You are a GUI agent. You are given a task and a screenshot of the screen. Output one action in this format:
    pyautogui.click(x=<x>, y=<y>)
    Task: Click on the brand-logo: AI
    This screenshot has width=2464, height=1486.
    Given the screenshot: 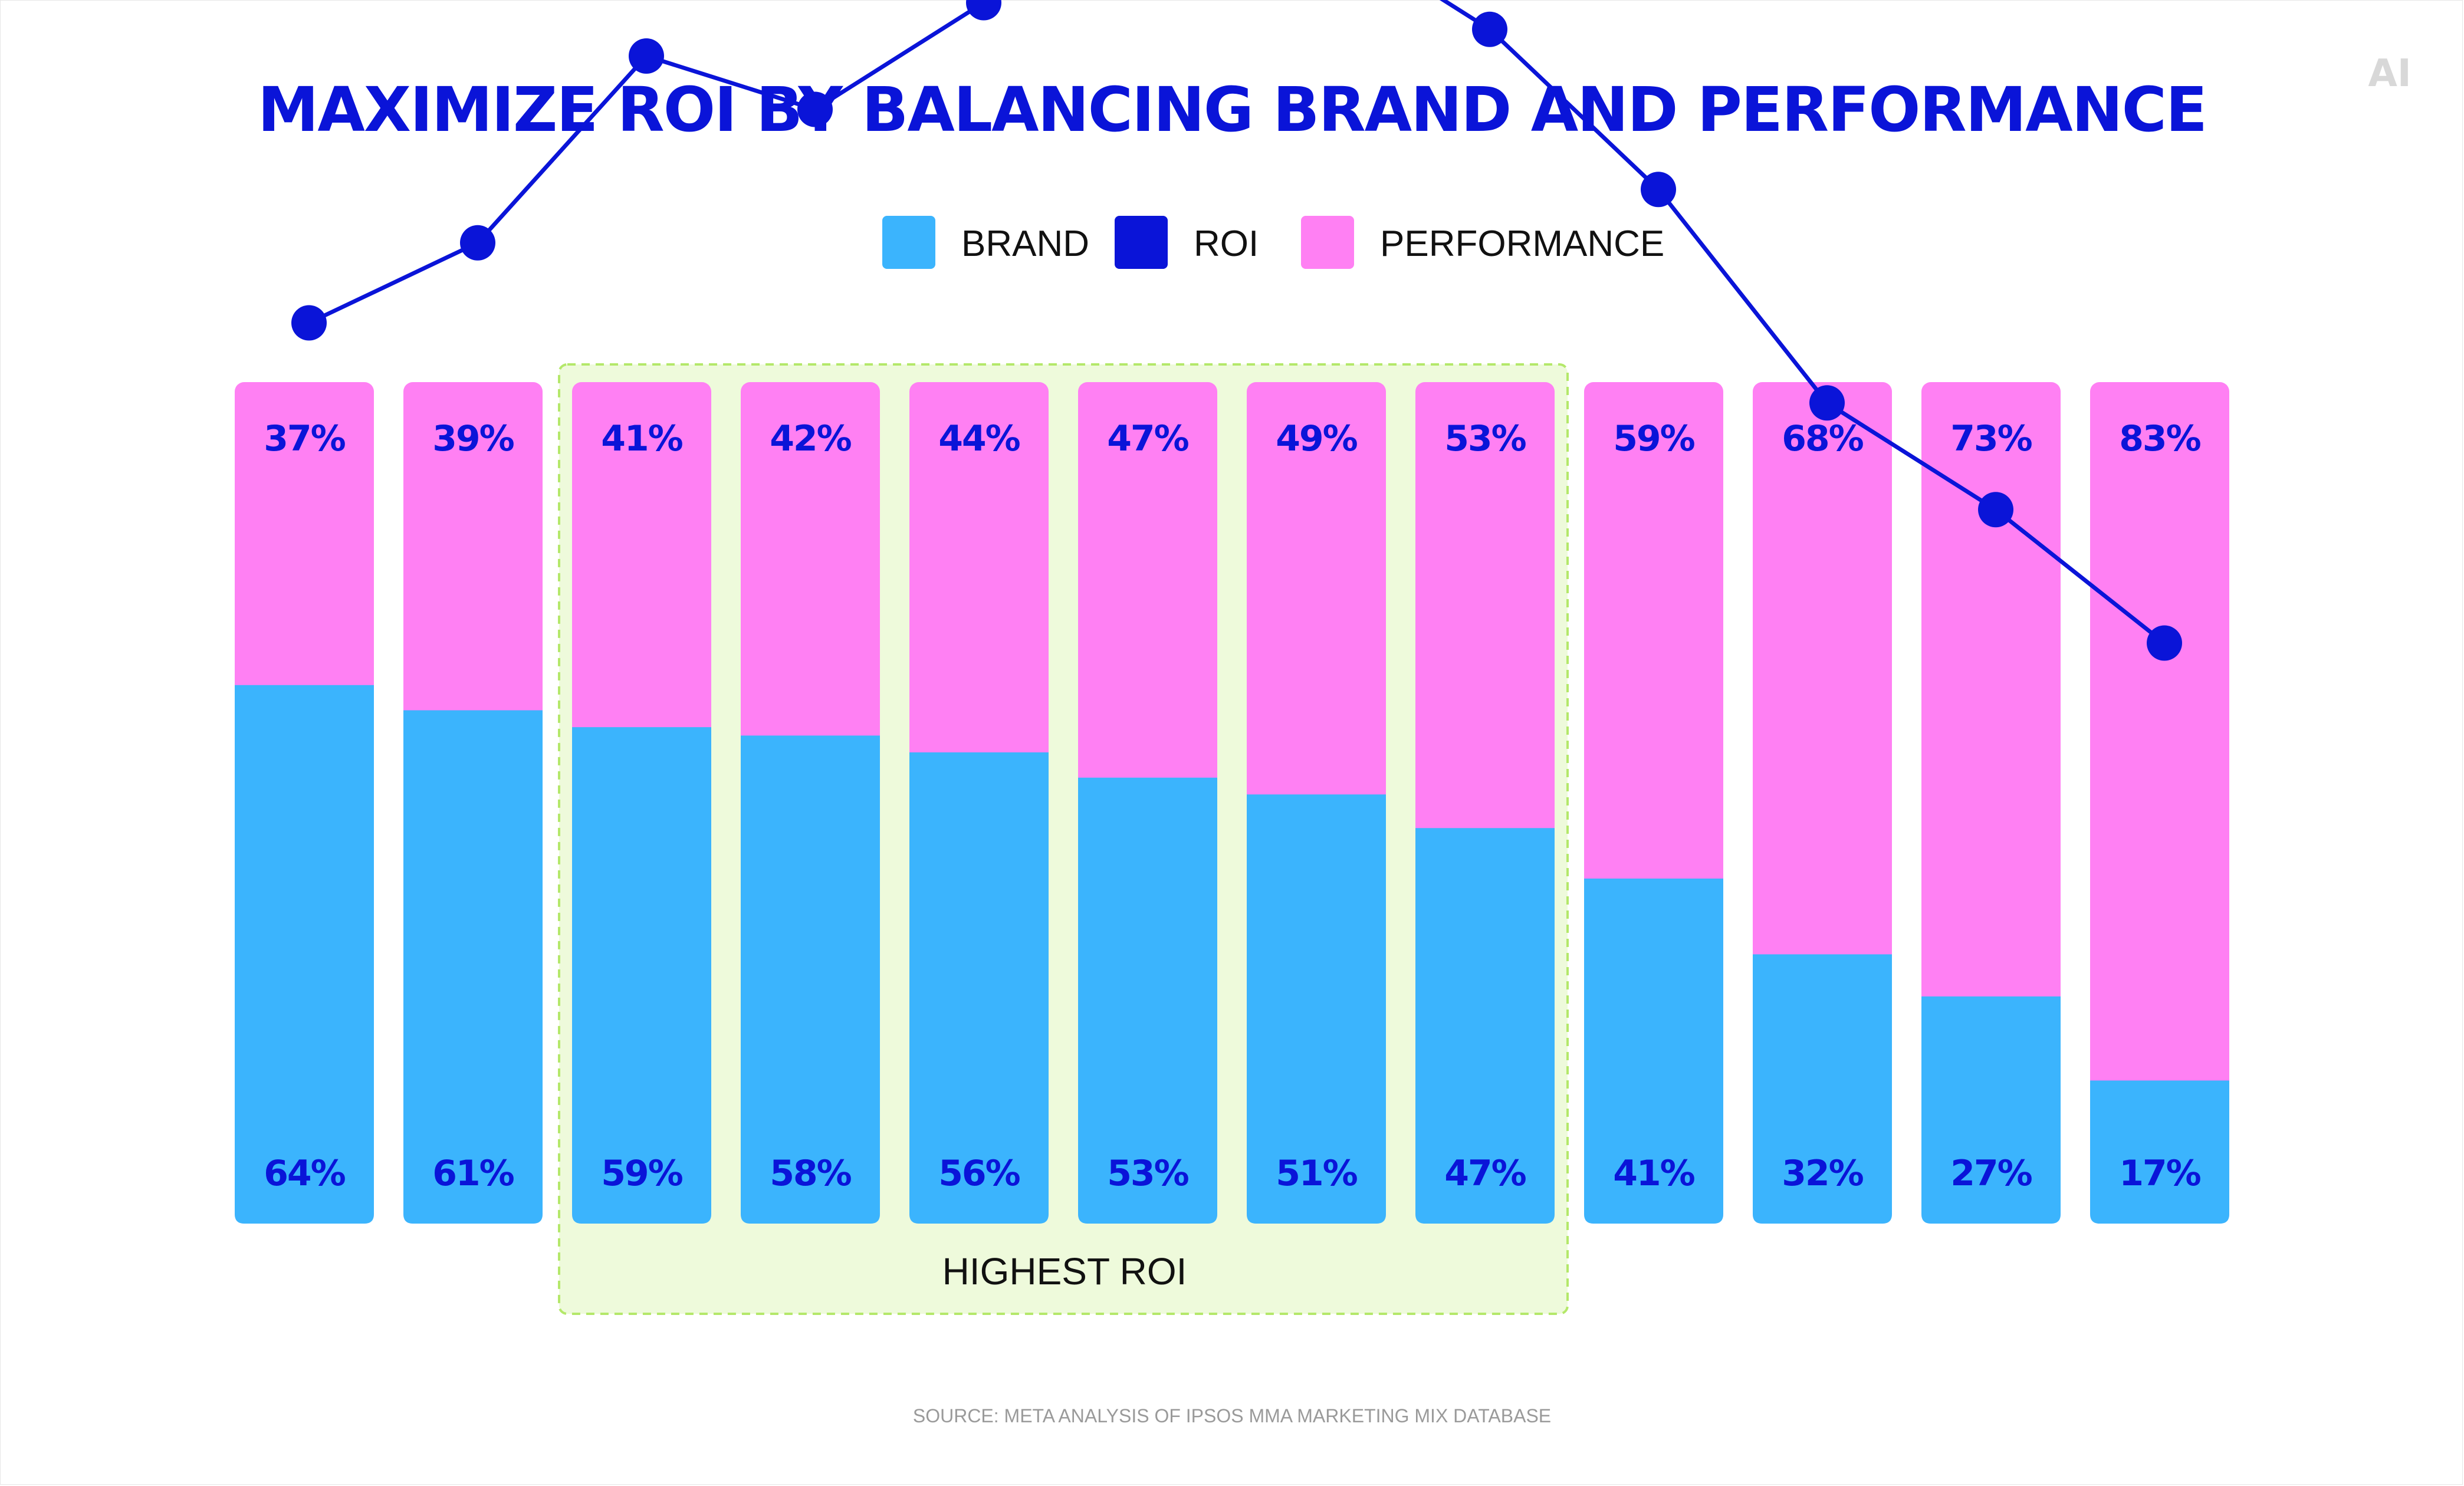 What is the action you would take?
    pyautogui.click(x=2390, y=74)
    